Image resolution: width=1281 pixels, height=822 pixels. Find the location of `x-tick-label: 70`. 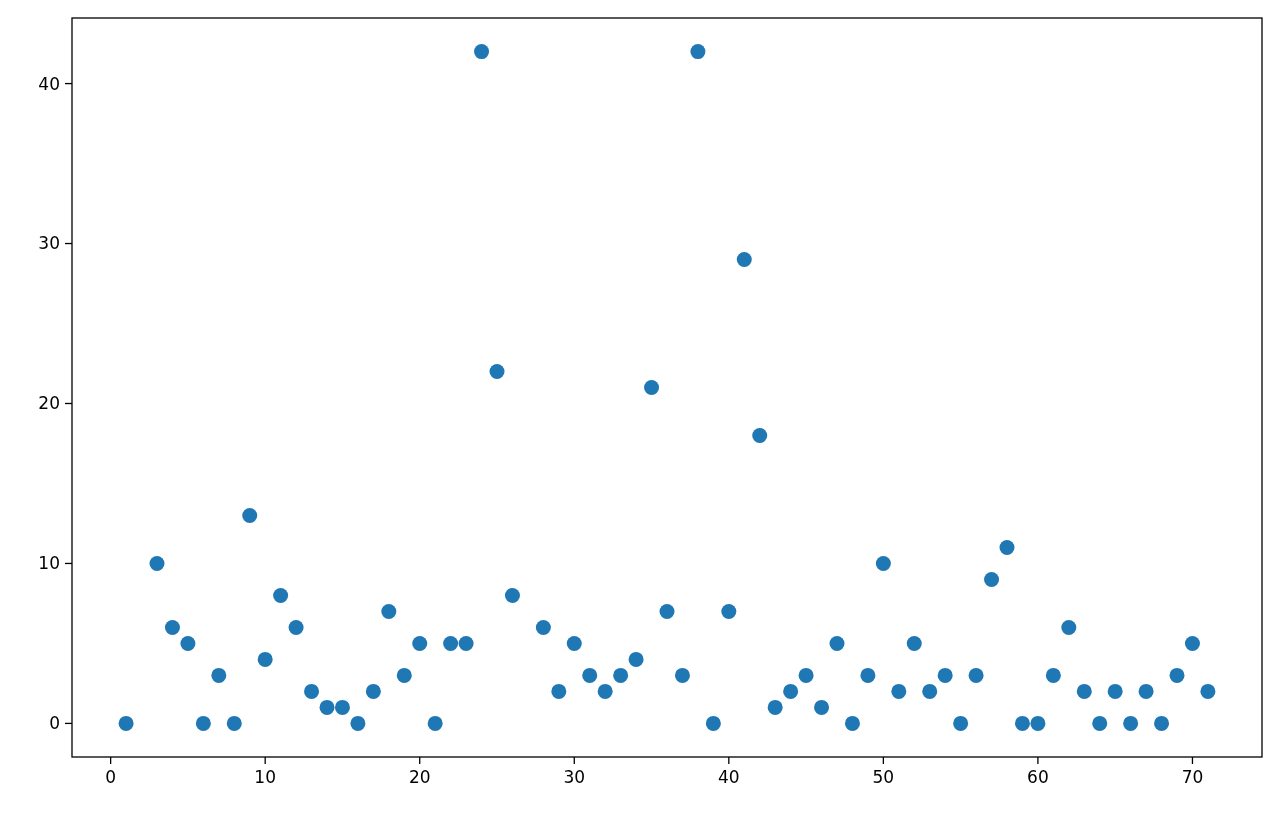

x-tick-label: 70 is located at coordinates (1192, 777).